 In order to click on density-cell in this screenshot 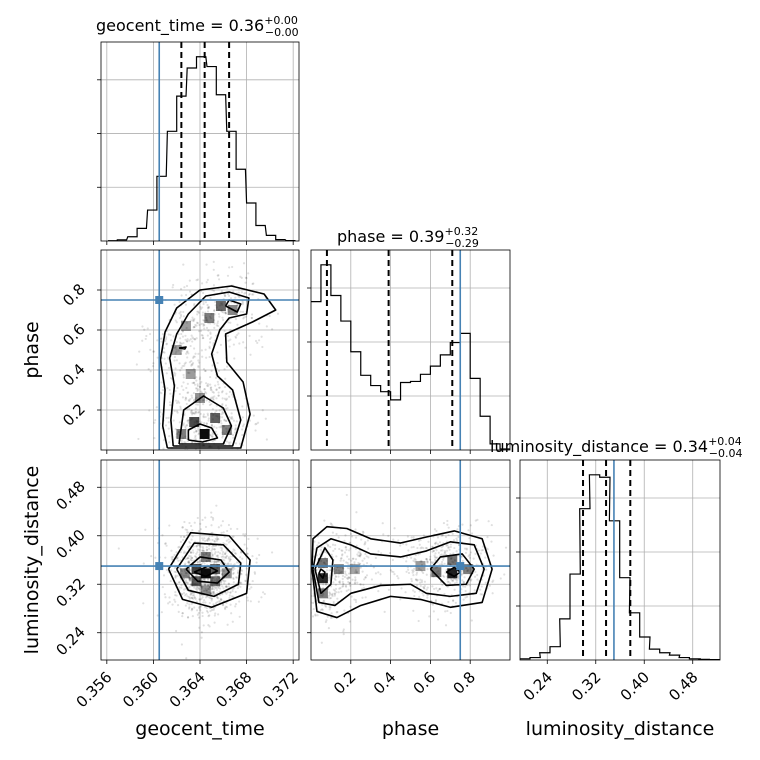, I will do `click(354, 569)`.